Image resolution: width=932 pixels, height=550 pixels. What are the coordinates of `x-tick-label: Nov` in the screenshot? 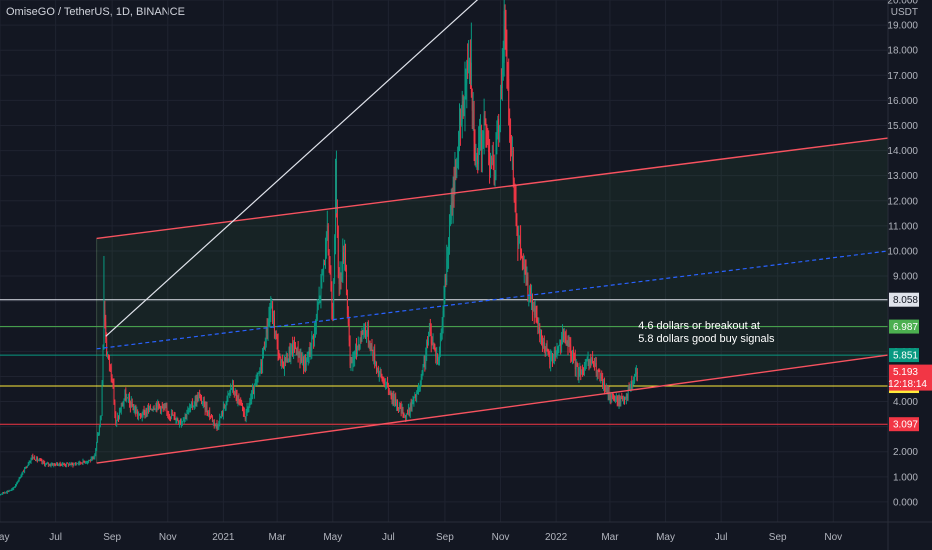 It's located at (168, 537).